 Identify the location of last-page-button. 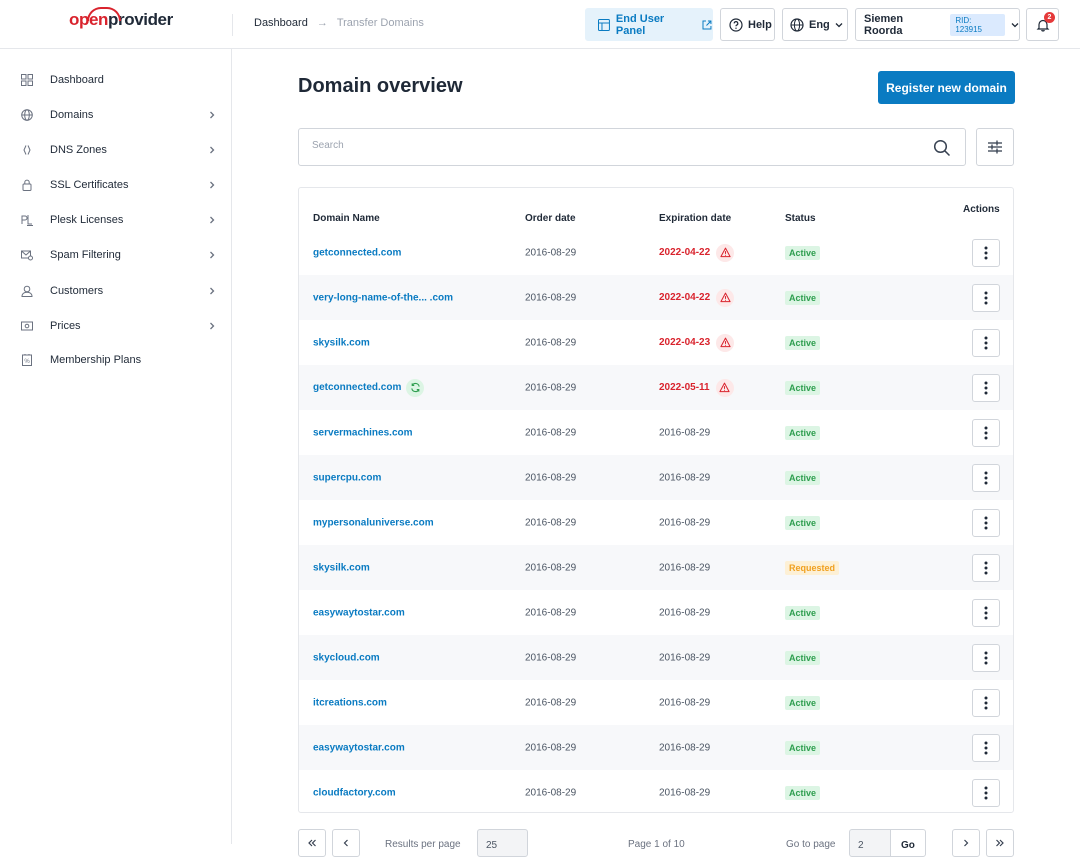
(1000, 843).